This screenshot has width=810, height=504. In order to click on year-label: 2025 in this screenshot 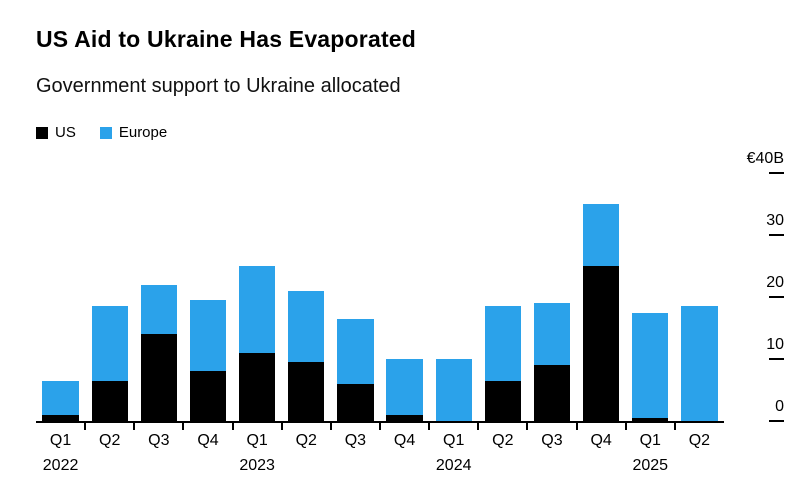, I will do `click(650, 465)`.